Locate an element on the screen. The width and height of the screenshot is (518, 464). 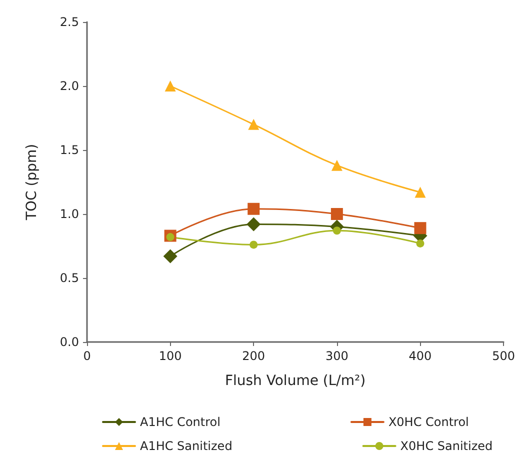
legend-label: A1HC Control is located at coordinates (180, 422).